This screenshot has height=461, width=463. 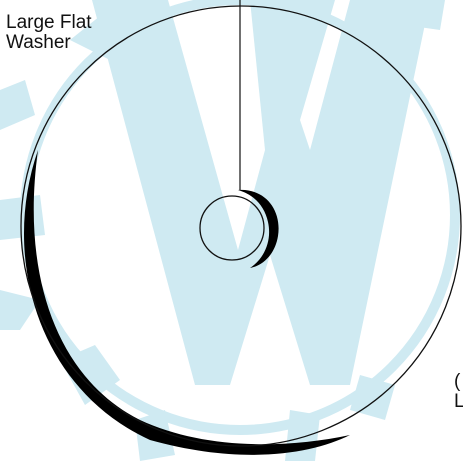 I want to click on part-label-line1: Large Flat, so click(x=49, y=23).